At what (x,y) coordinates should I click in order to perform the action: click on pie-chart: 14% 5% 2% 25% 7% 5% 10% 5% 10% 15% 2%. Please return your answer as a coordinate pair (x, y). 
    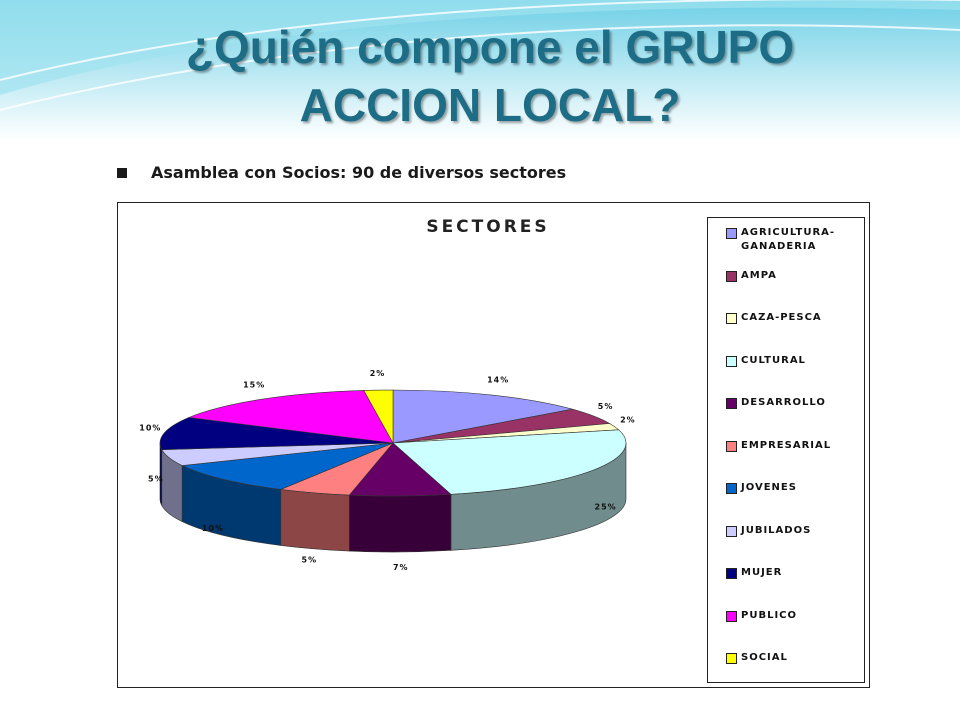
    Looking at the image, I should click on (387, 470).